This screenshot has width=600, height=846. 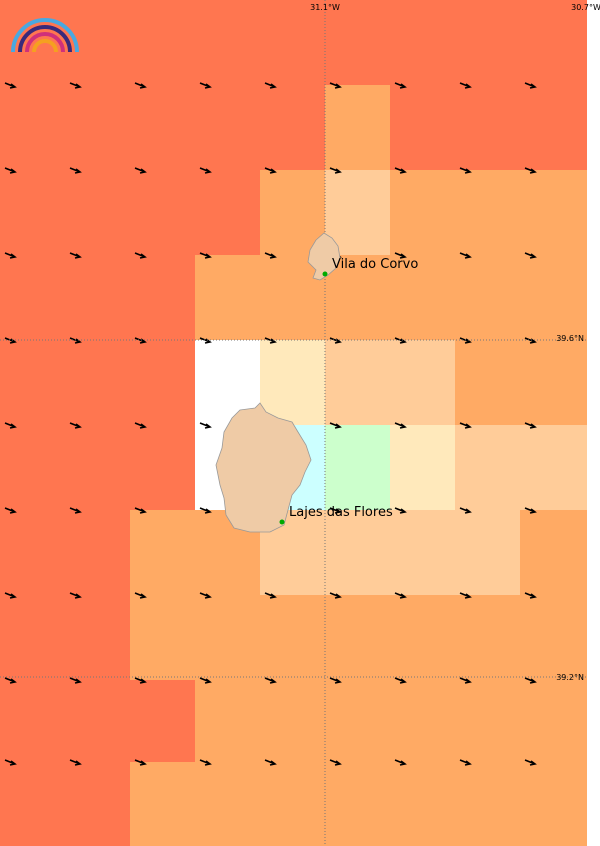 I want to click on place-marker, so click(x=325, y=274).